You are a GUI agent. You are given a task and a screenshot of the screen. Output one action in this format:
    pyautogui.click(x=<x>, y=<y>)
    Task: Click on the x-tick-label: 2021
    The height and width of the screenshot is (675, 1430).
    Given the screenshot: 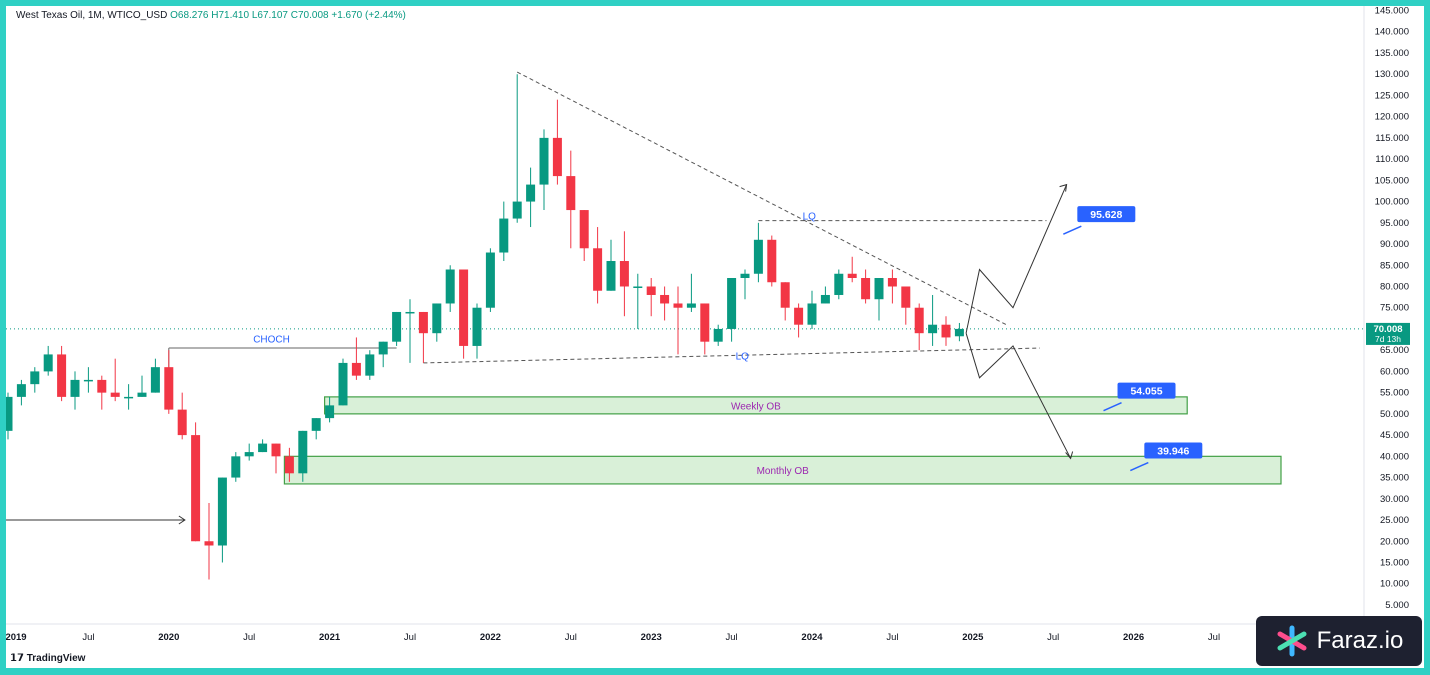 What is the action you would take?
    pyautogui.click(x=330, y=637)
    